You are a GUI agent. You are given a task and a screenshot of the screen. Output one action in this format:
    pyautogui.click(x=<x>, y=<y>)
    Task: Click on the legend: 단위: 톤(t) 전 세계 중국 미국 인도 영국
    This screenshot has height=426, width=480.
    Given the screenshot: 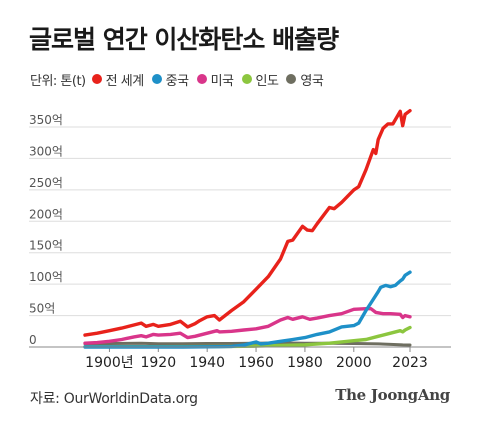 What is the action you would take?
    pyautogui.click(x=180, y=79)
    